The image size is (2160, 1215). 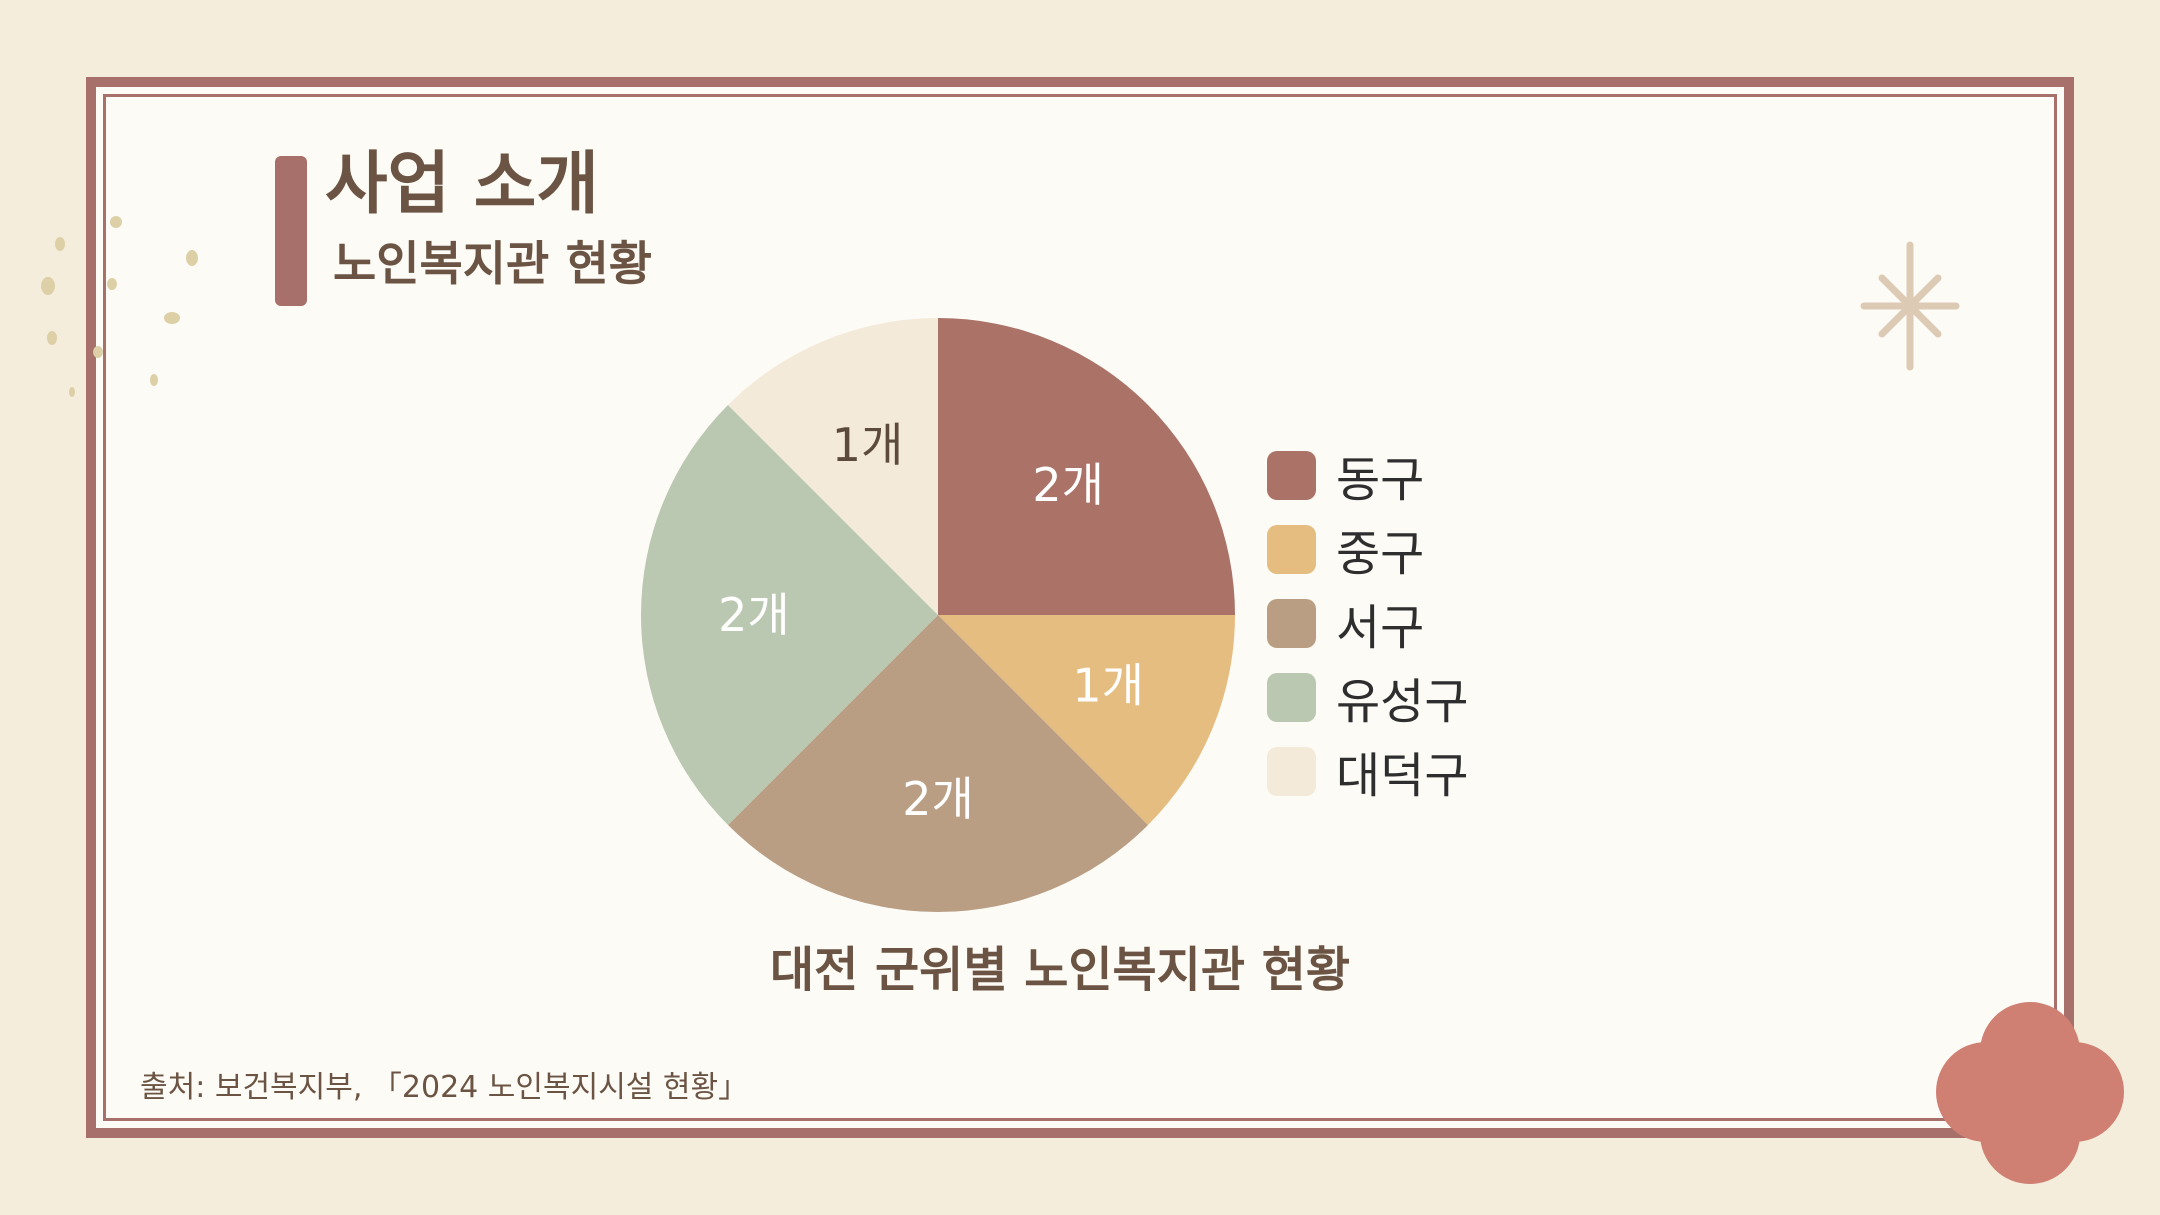 What do you see at coordinates (119, 306) in the screenshot?
I see `confetti-dots-decoration` at bounding box center [119, 306].